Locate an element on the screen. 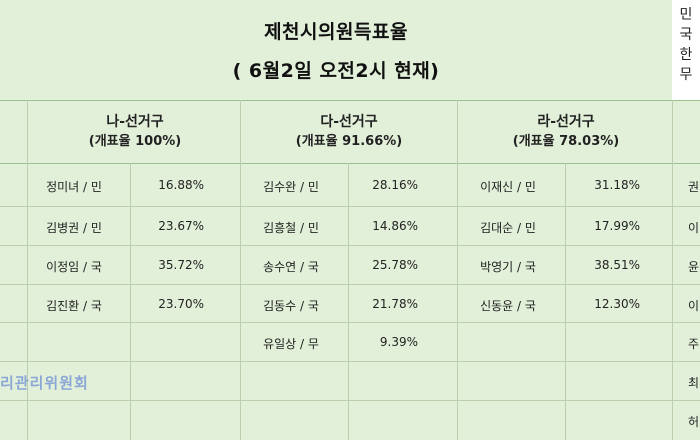  district-name: 나-선거구 is located at coordinates (135, 122).